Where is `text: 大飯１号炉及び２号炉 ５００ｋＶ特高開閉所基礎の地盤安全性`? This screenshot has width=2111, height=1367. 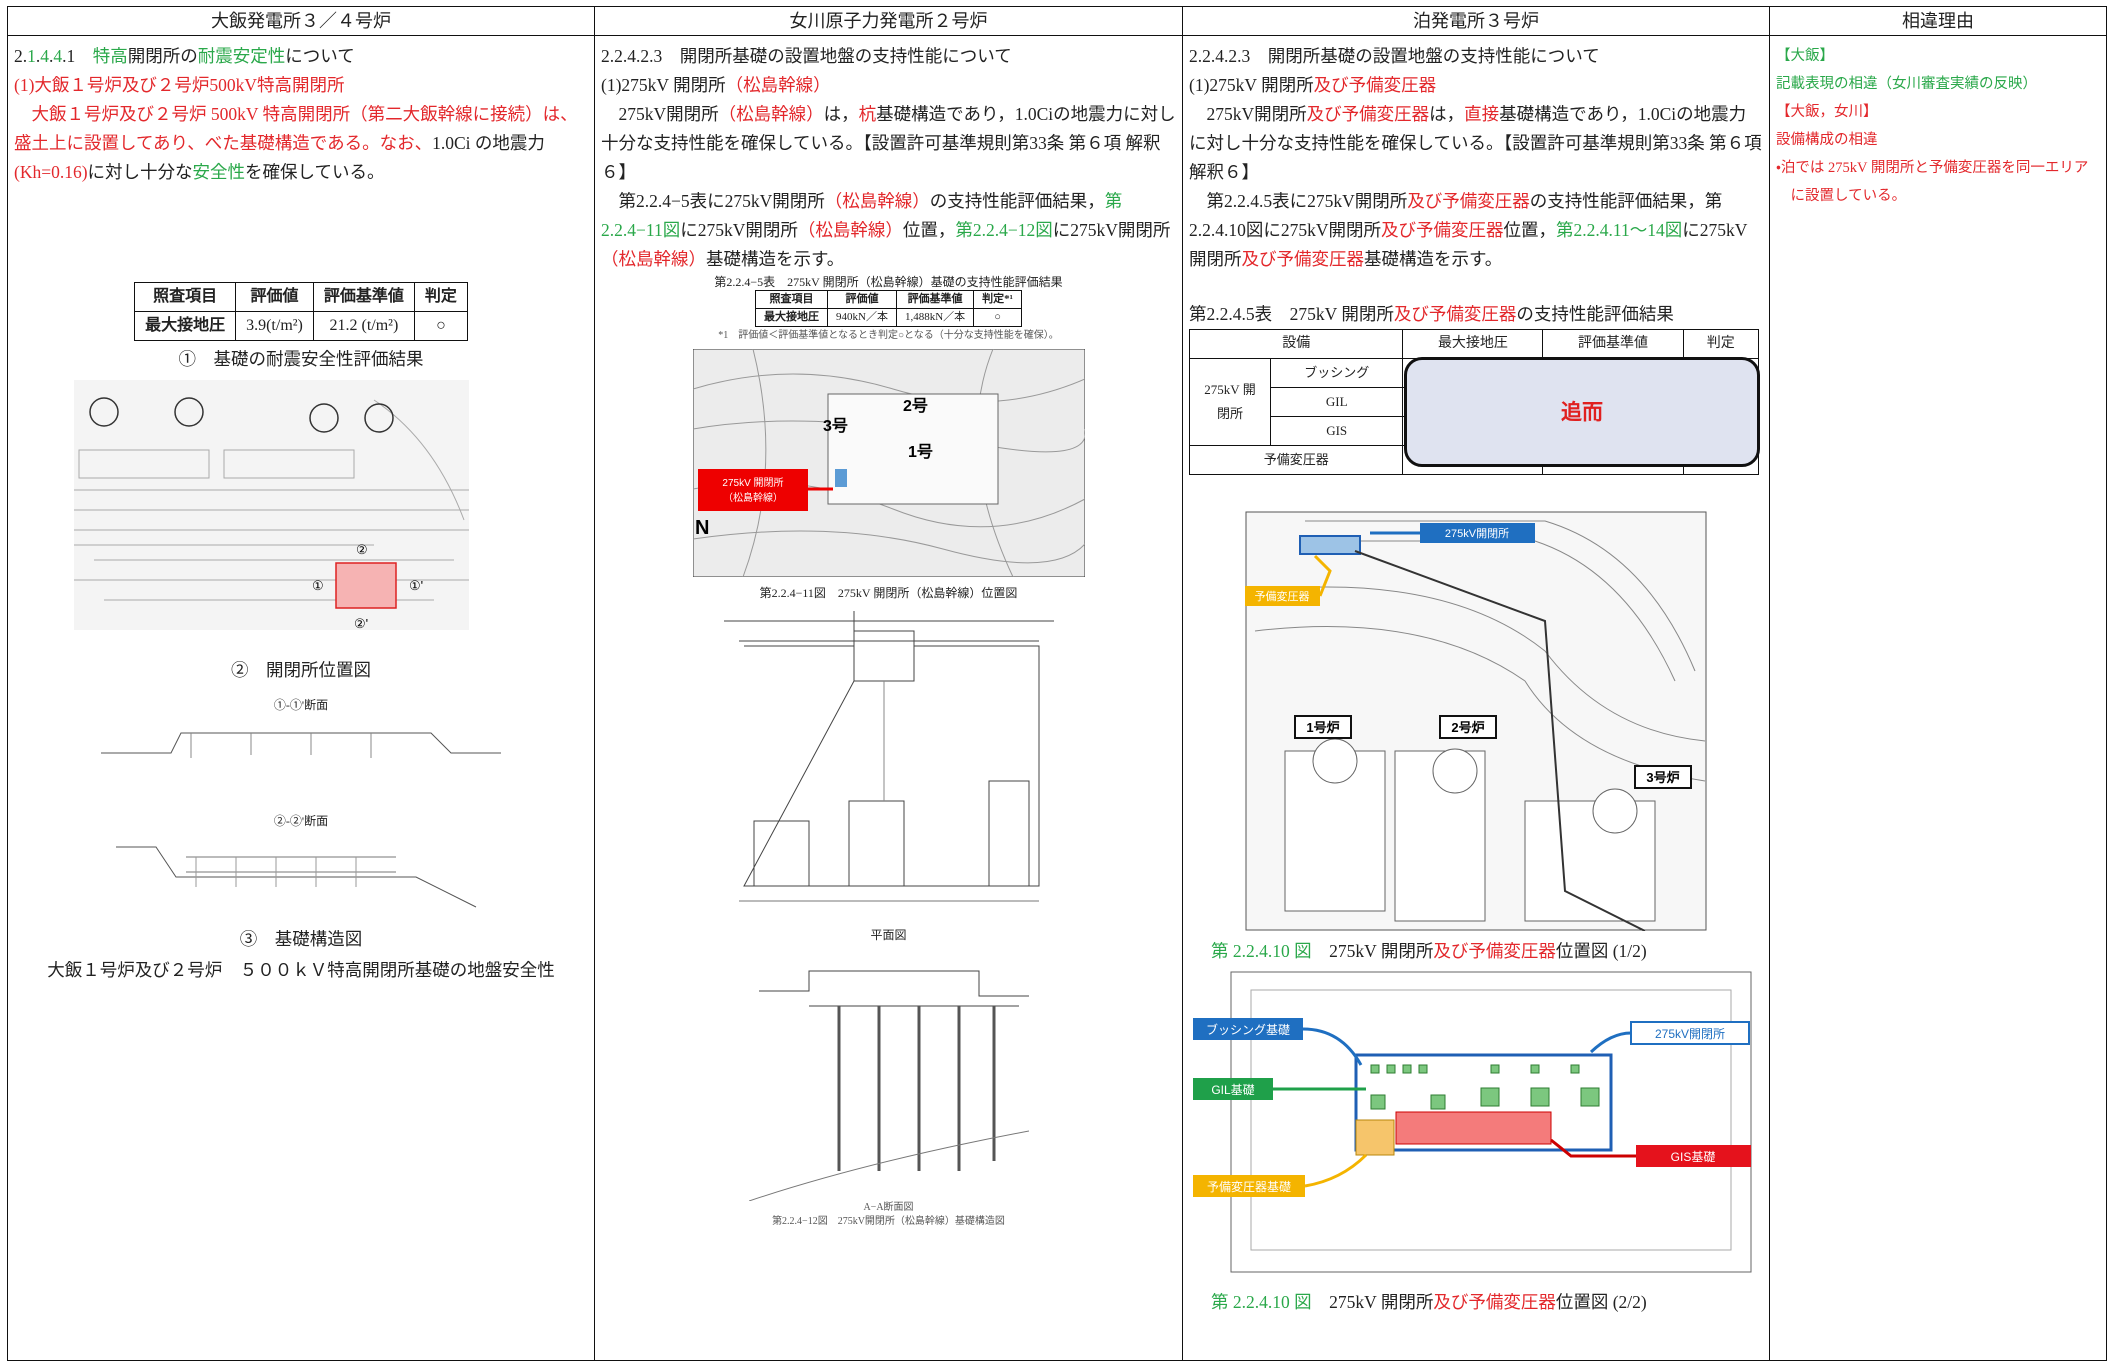
text: 大飯１号炉及び２号炉 ５００ｋＶ特高開閉所基礎の地盤安全性 is located at coordinates (301, 970).